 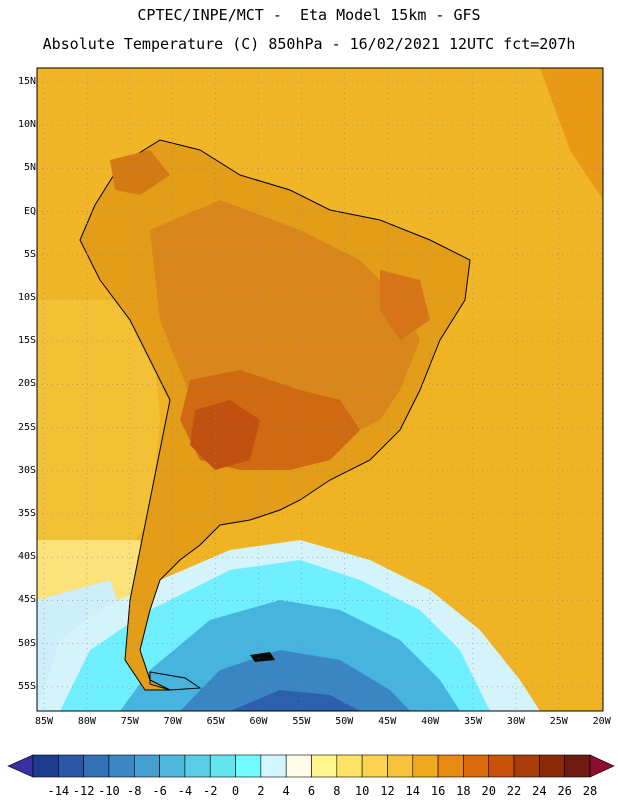 What do you see at coordinates (210, 791) in the screenshot?
I see `colorbar-tick-label: -2` at bounding box center [210, 791].